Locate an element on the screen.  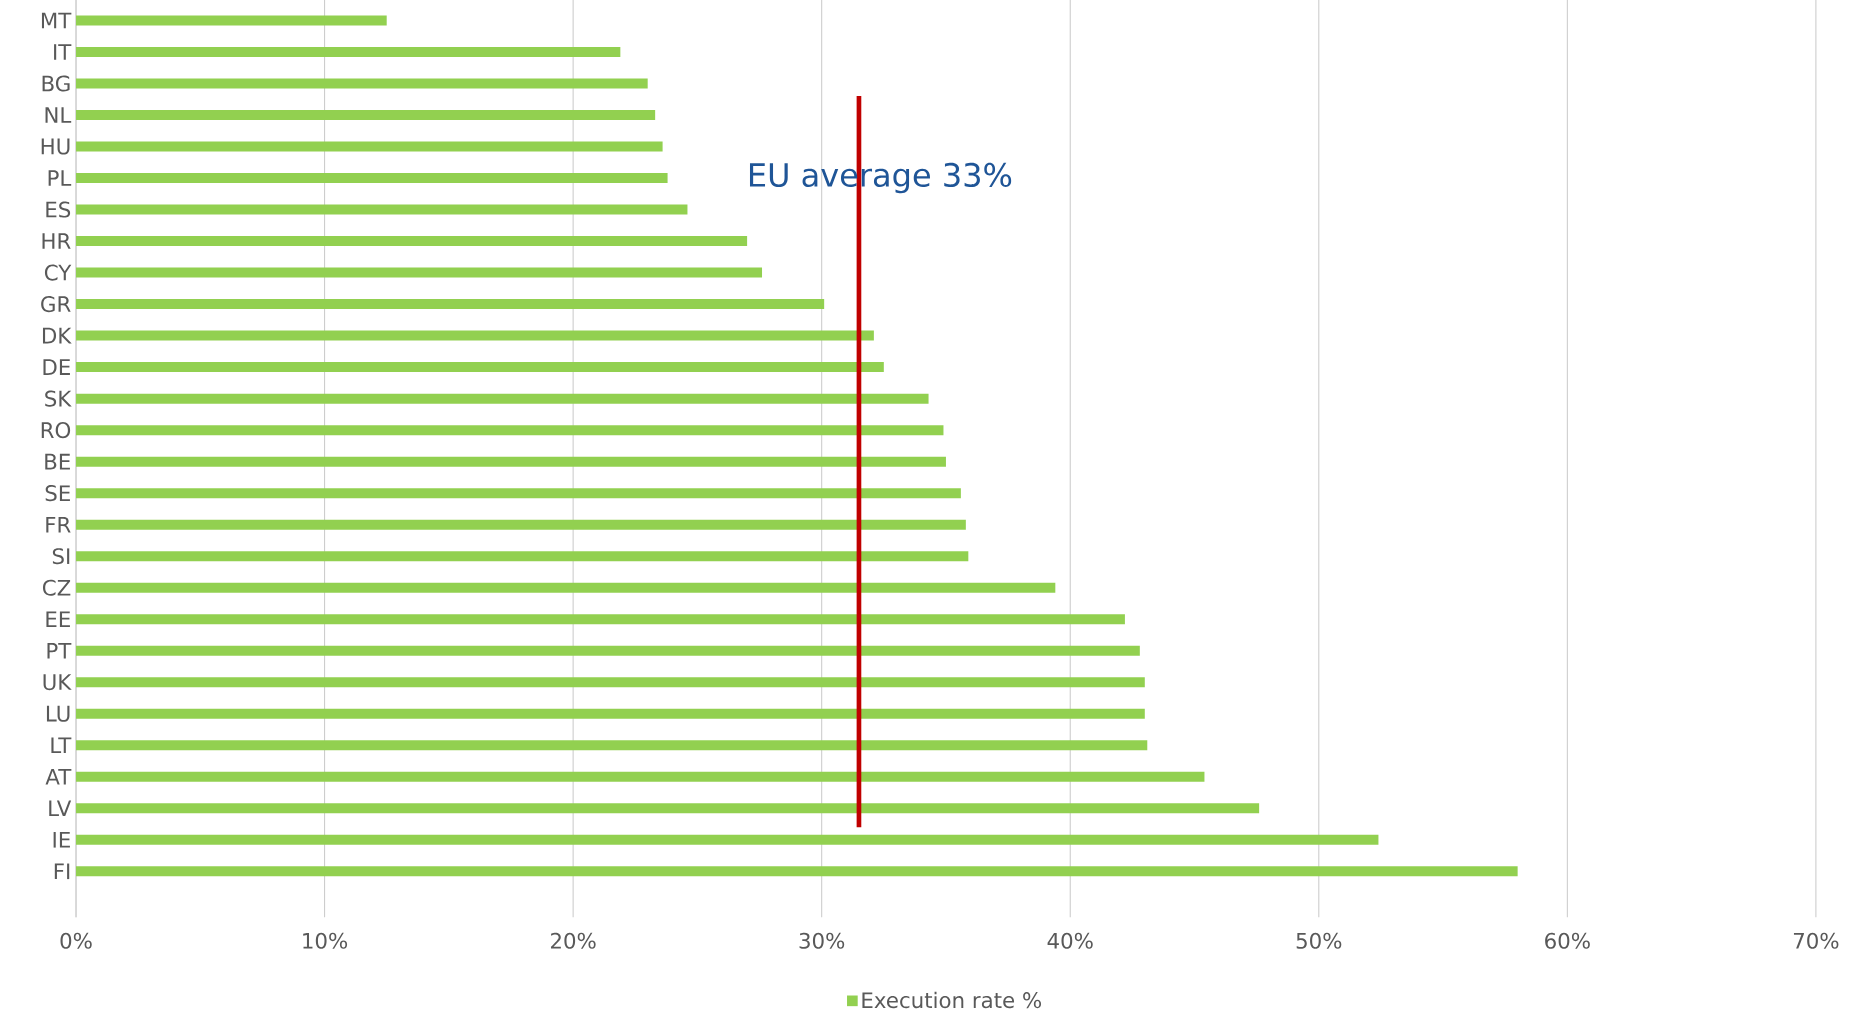
y-tick-label: AT is located at coordinates (58, 777).